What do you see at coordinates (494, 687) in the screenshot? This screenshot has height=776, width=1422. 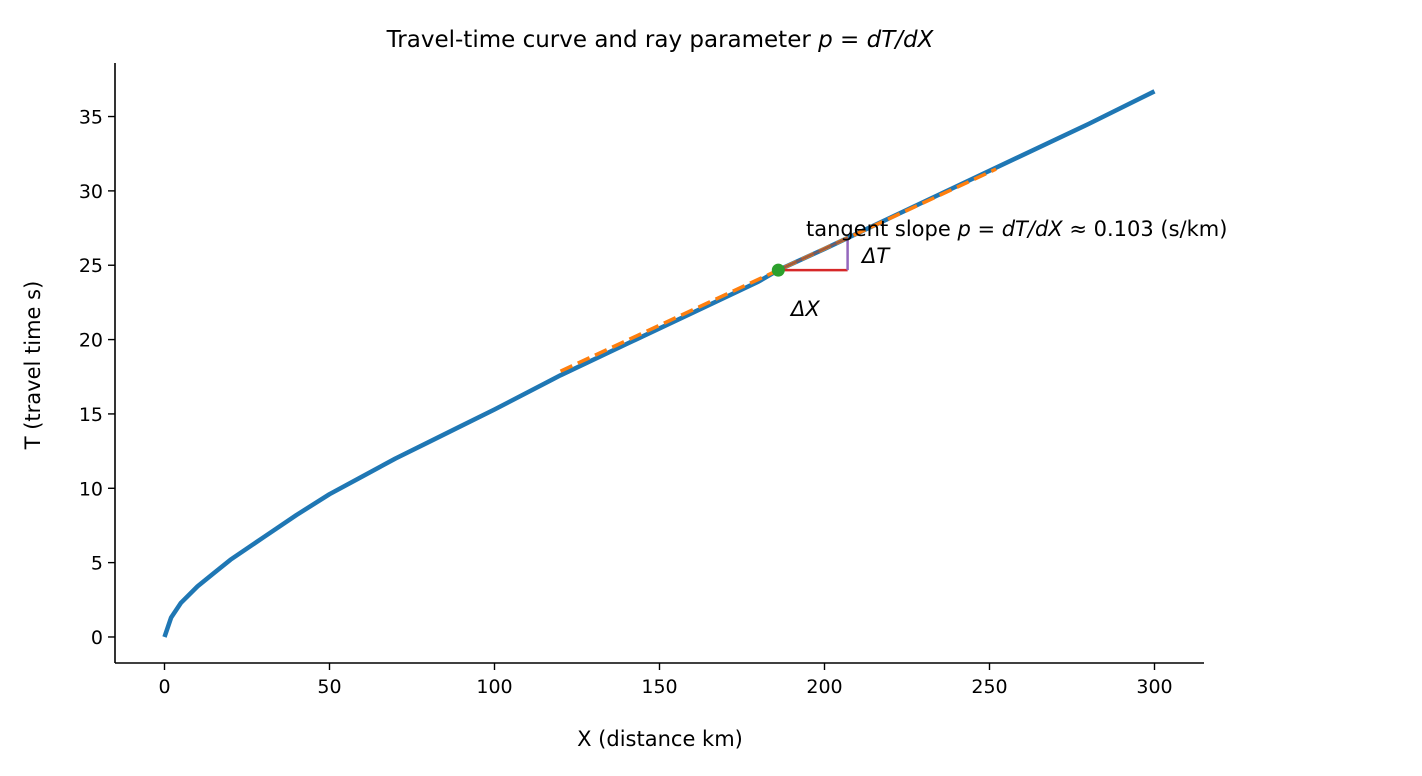 I see `x-tick-label: 100` at bounding box center [494, 687].